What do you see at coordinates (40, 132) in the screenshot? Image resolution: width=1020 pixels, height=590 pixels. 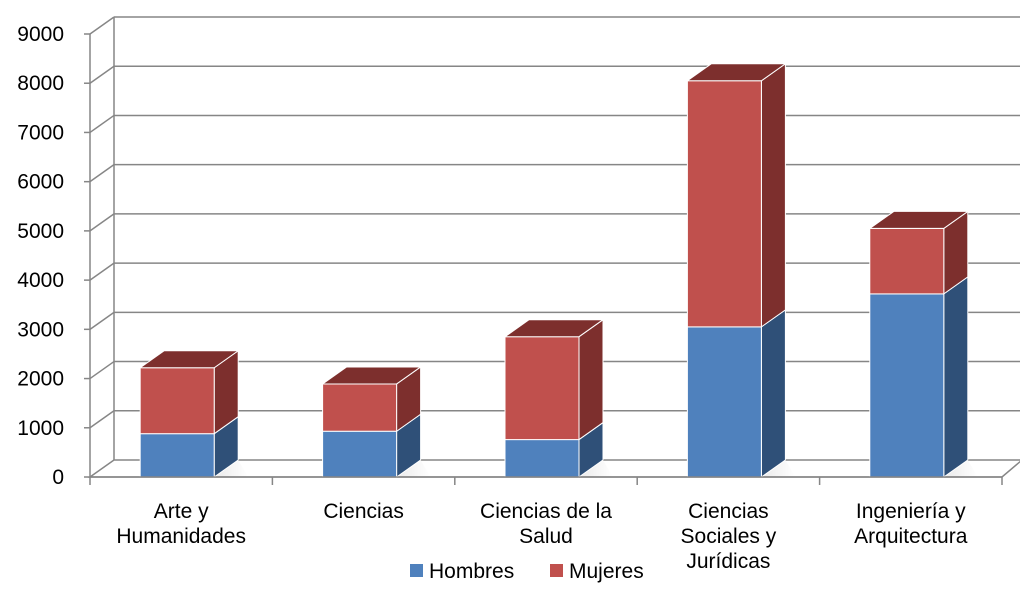 I see `y-tick-label: 7000` at bounding box center [40, 132].